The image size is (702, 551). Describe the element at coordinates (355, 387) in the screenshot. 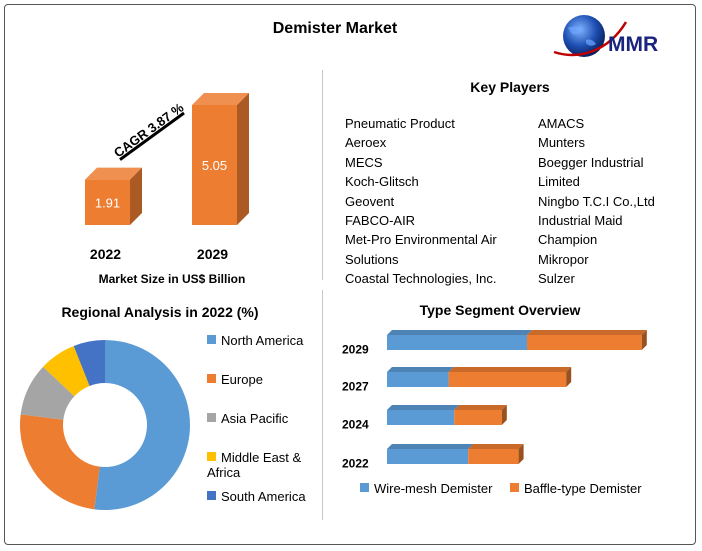

I see `type-row-label: 2027` at that location.